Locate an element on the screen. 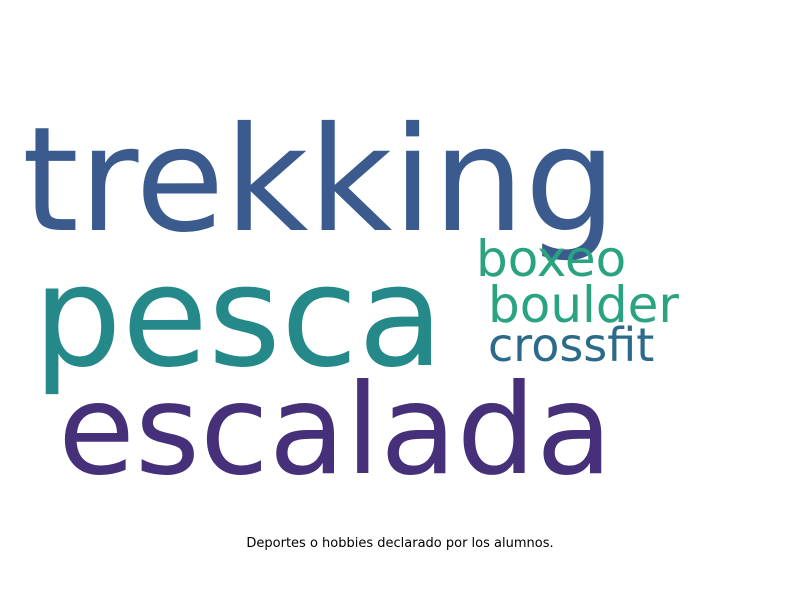 The height and width of the screenshot is (600, 800). word-boulder: boulder is located at coordinates (583, 305).